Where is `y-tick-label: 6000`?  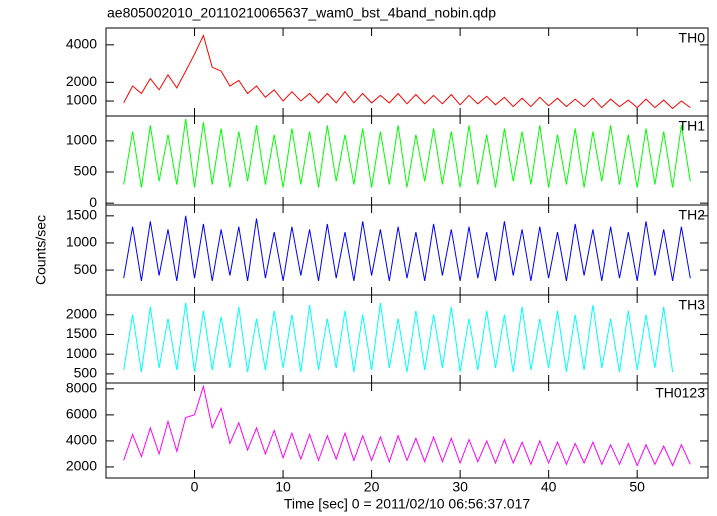
y-tick-label: 6000 is located at coordinates (81, 414).